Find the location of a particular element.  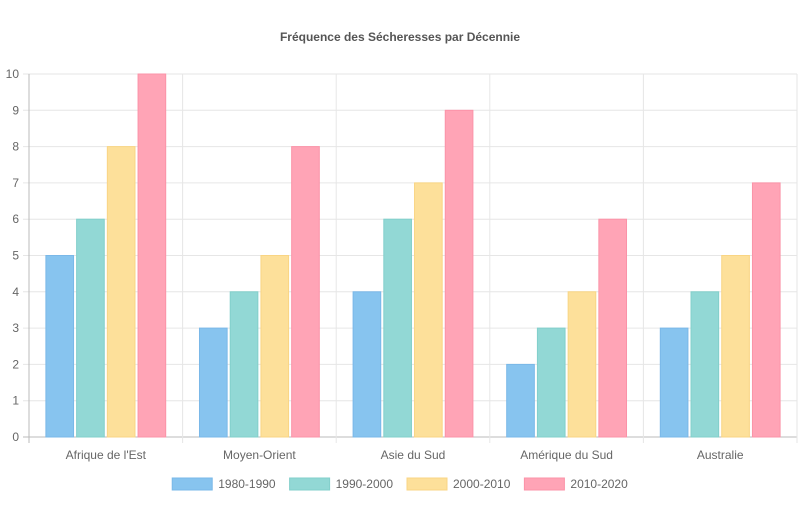

legend-label: 1990-2000 is located at coordinates (365, 484).